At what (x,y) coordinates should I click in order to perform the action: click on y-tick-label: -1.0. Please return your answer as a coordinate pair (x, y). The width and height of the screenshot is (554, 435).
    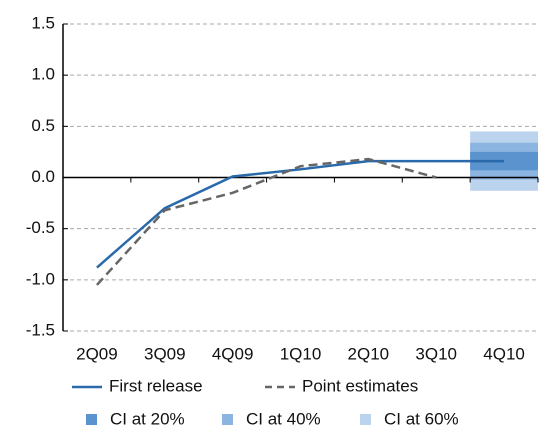
    Looking at the image, I should click on (40, 278).